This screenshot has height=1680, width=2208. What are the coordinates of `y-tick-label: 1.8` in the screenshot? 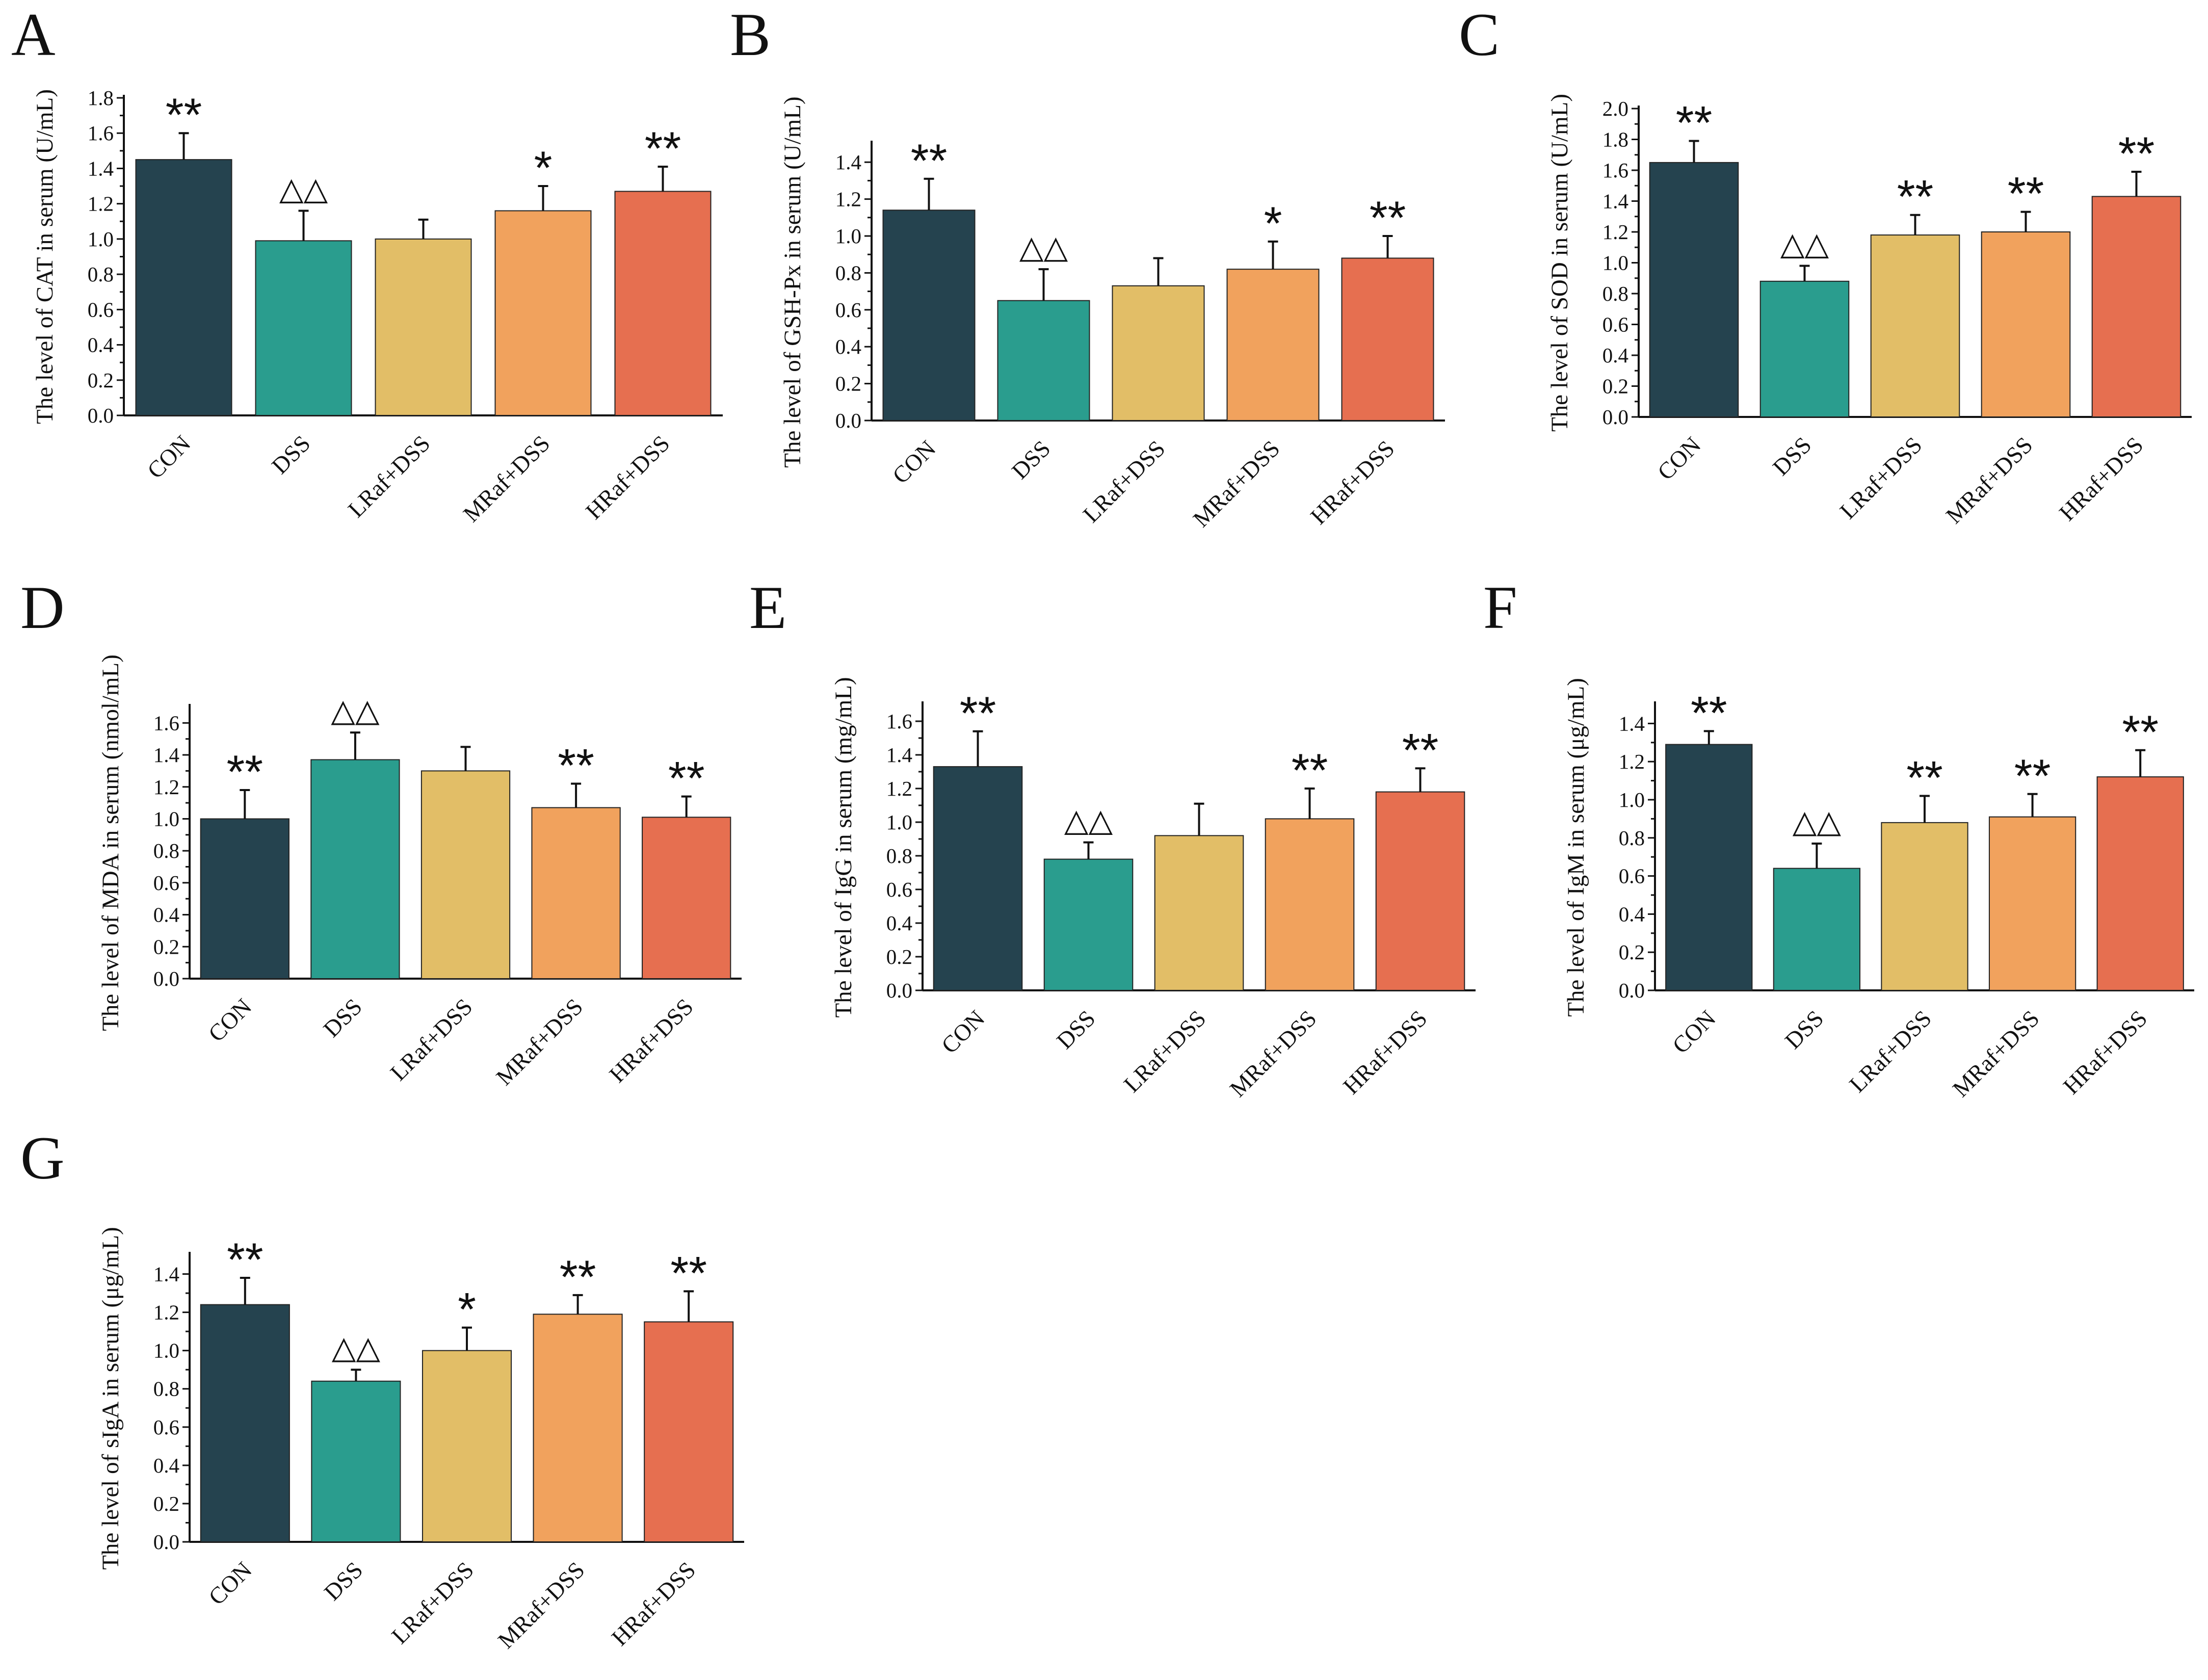 It's located at (1615, 139).